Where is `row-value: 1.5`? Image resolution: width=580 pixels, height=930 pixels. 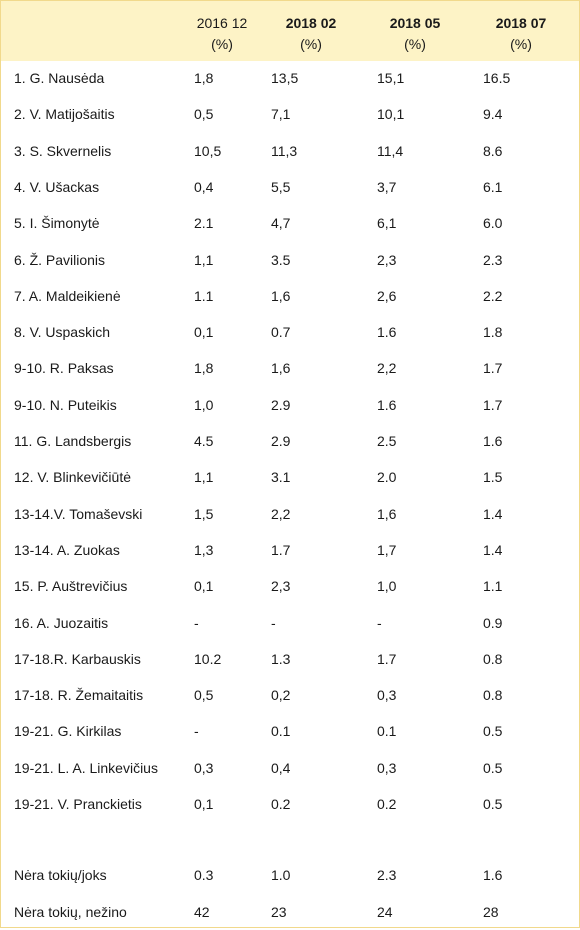 row-value: 1.5 is located at coordinates (493, 477).